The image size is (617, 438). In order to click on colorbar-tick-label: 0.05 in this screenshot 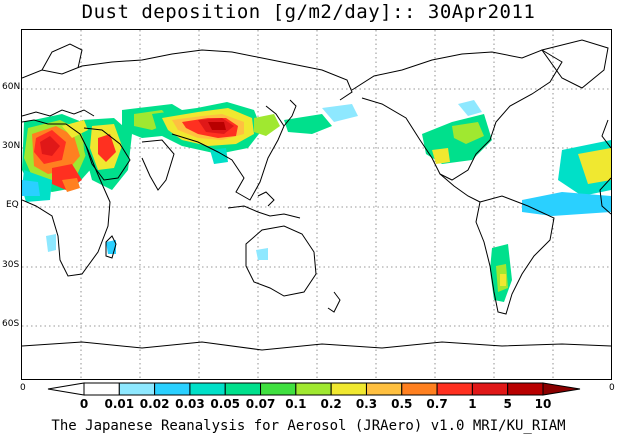, I will do `click(225, 404)`.